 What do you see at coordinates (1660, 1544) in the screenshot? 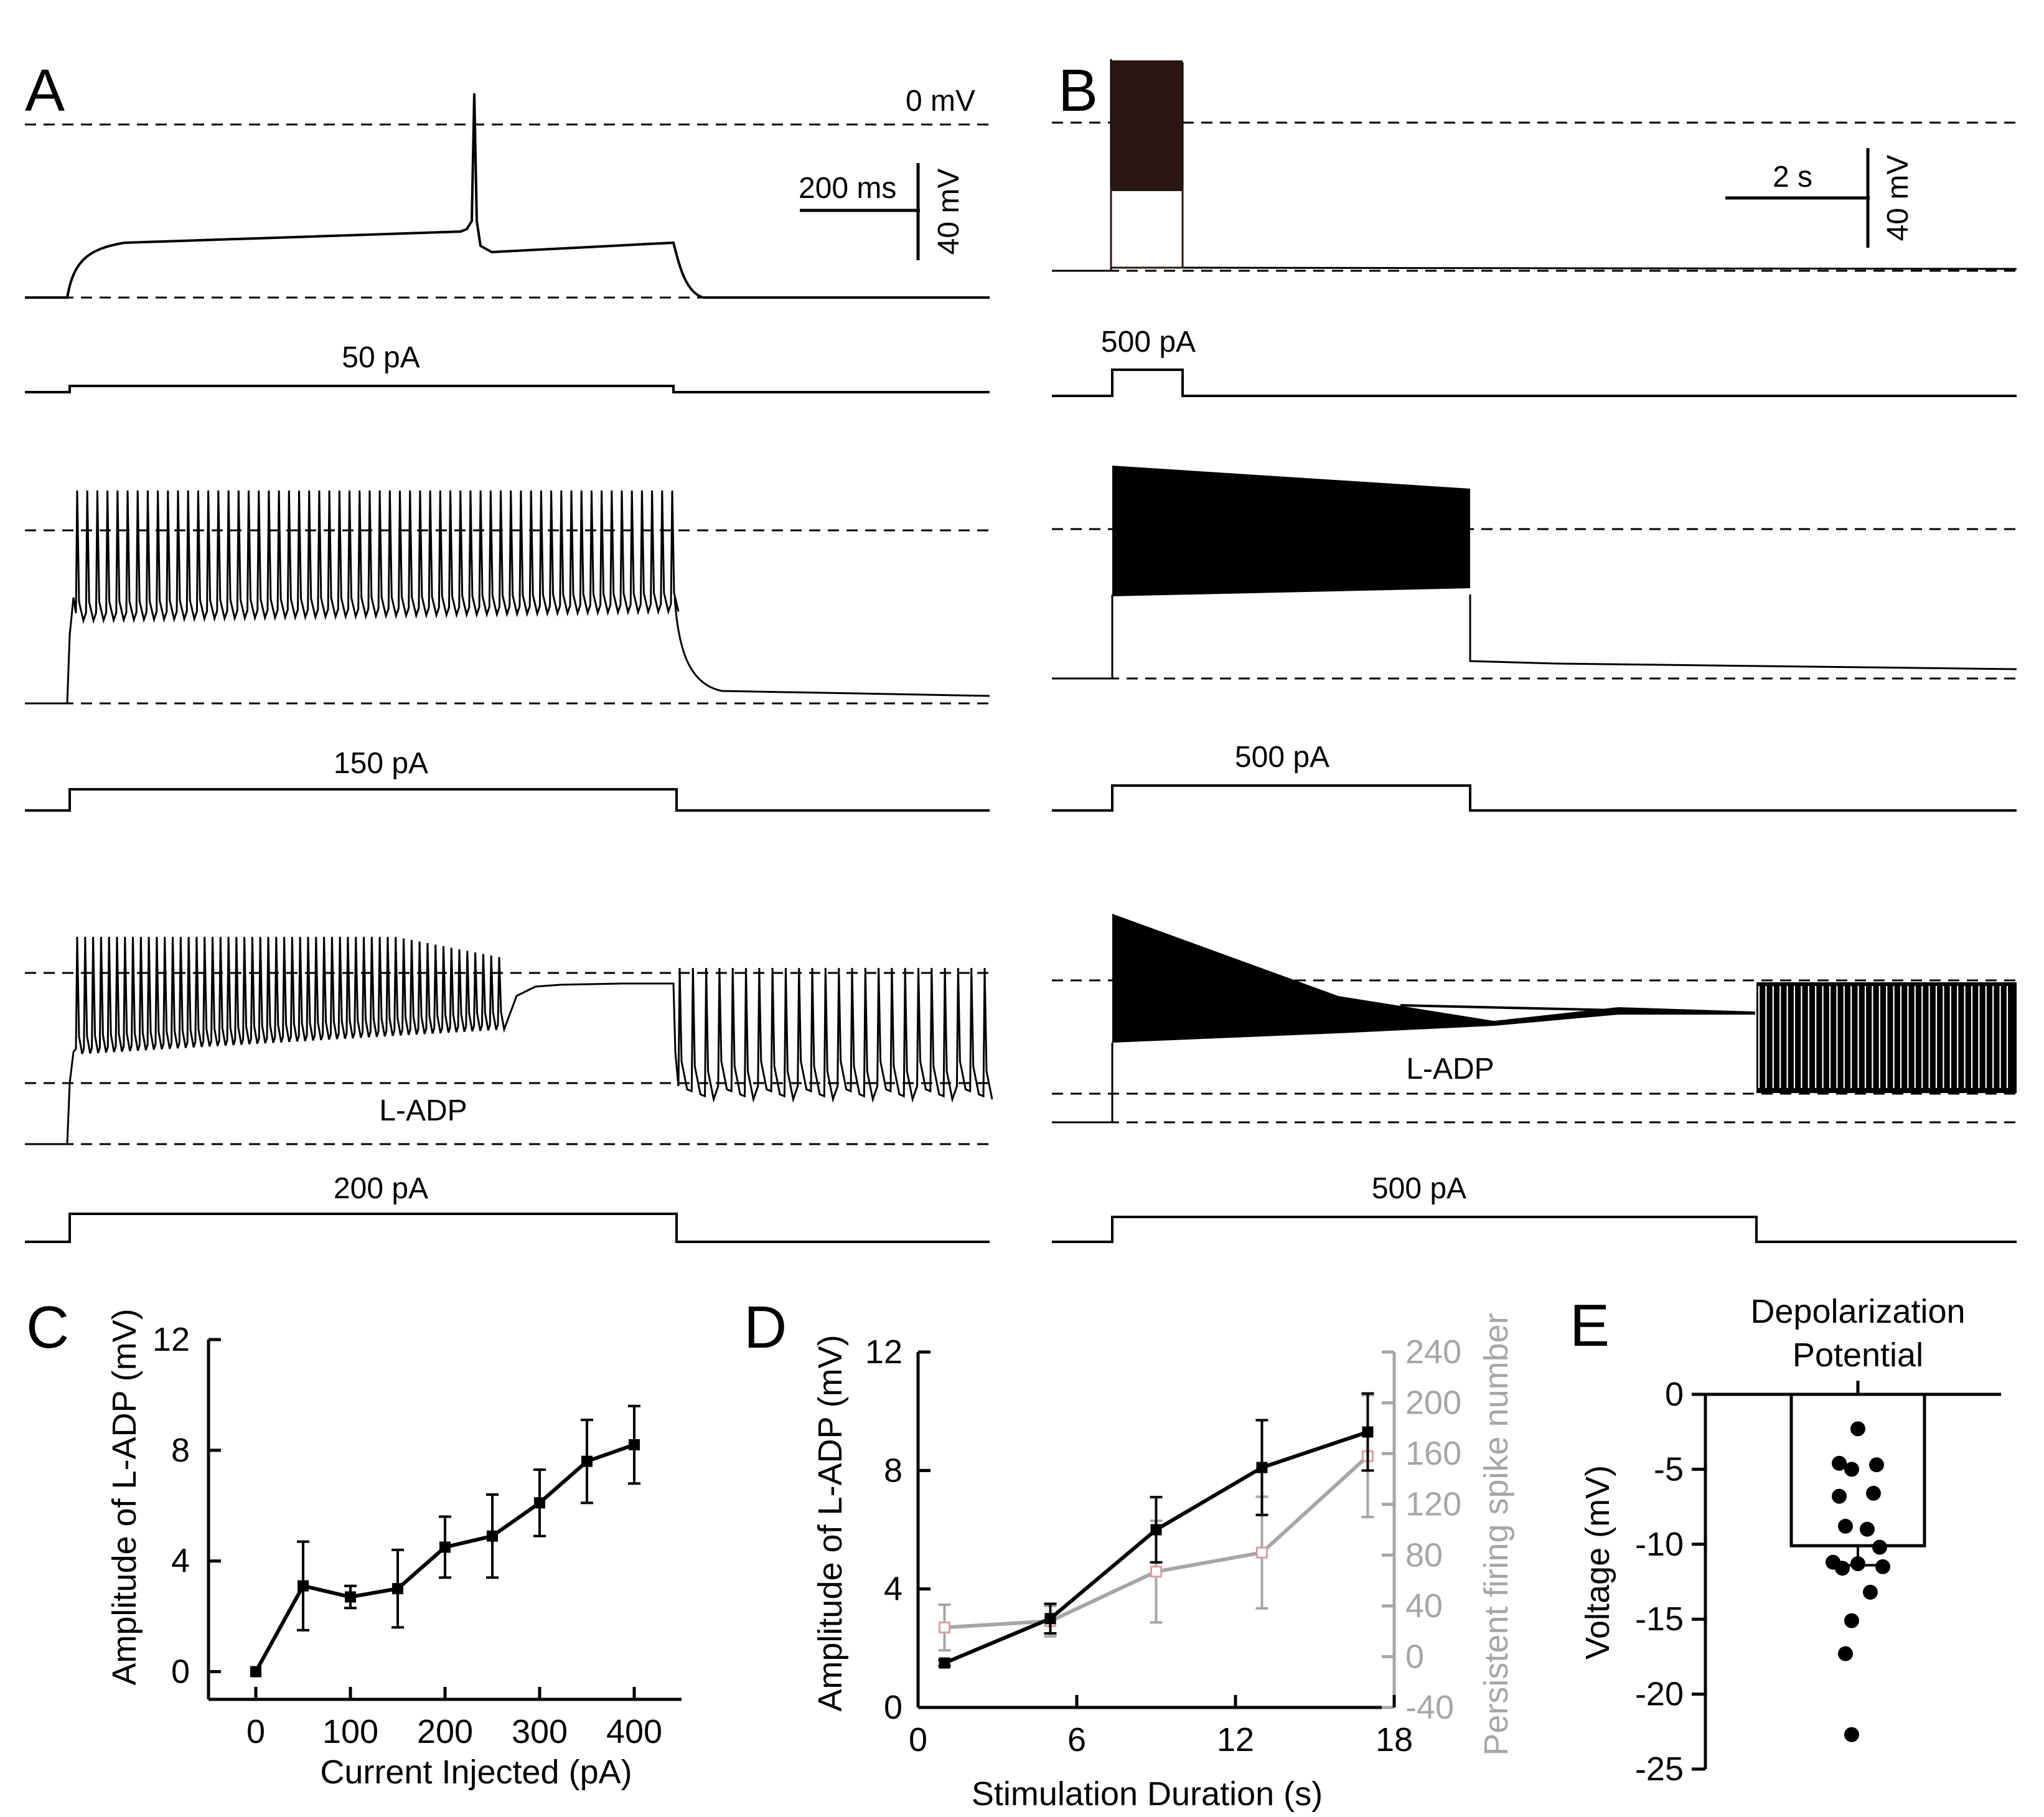
I see `chart-e-ytick-label: -10` at bounding box center [1660, 1544].